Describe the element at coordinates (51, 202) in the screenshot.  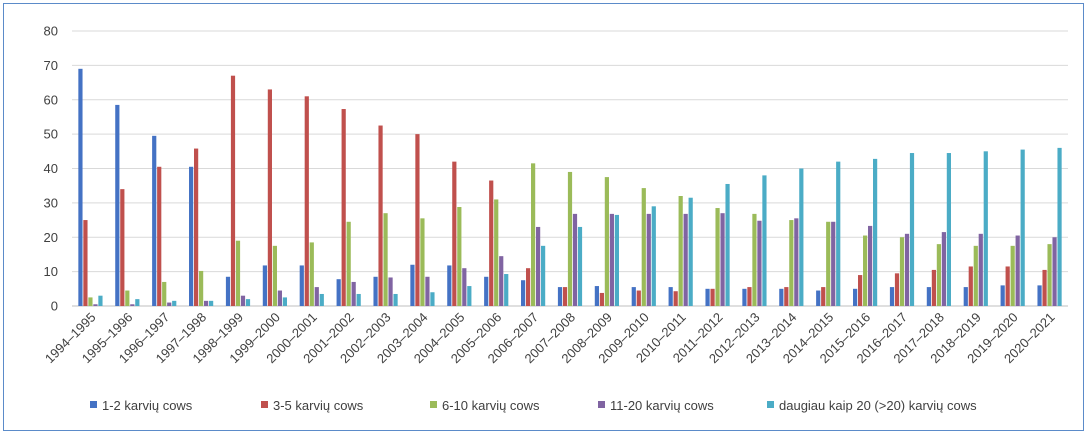
I see `y-tick-label: 30` at that location.